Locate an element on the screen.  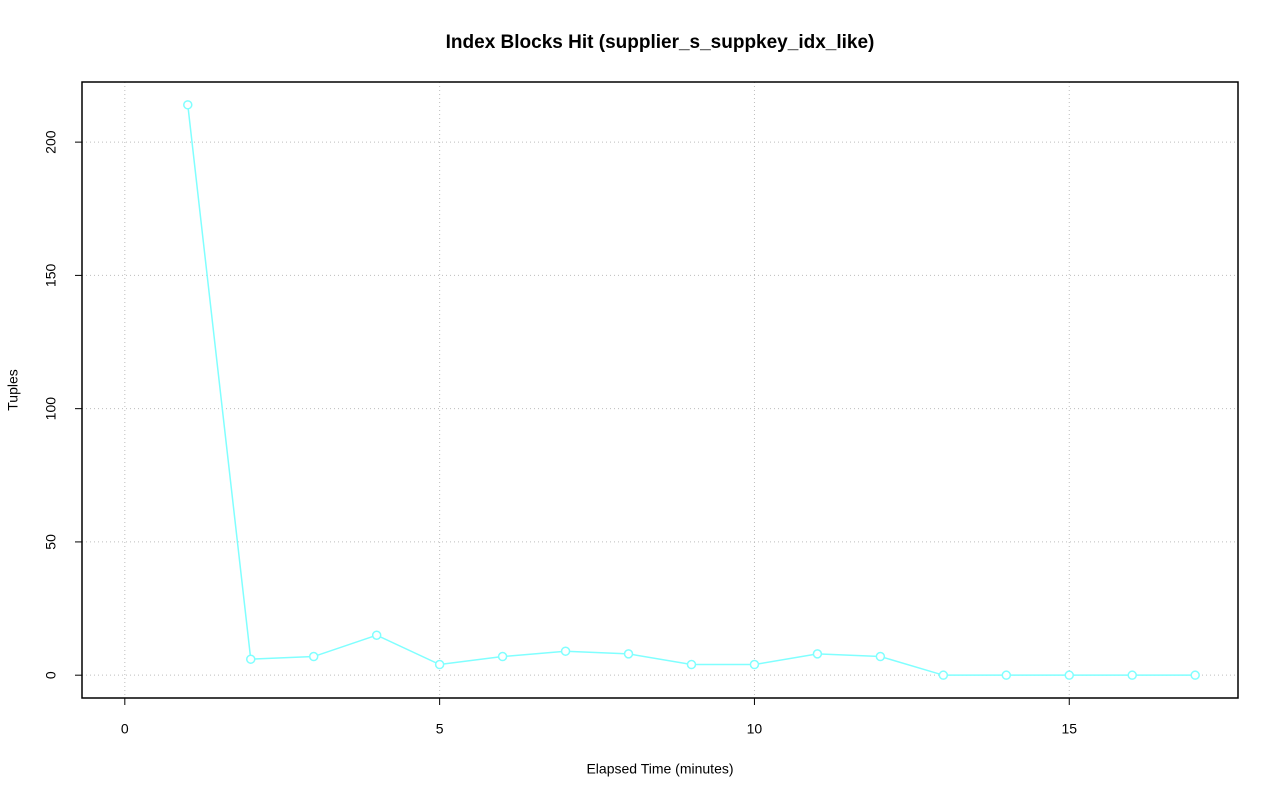
y-tick-label: 0 is located at coordinates (51, 675).